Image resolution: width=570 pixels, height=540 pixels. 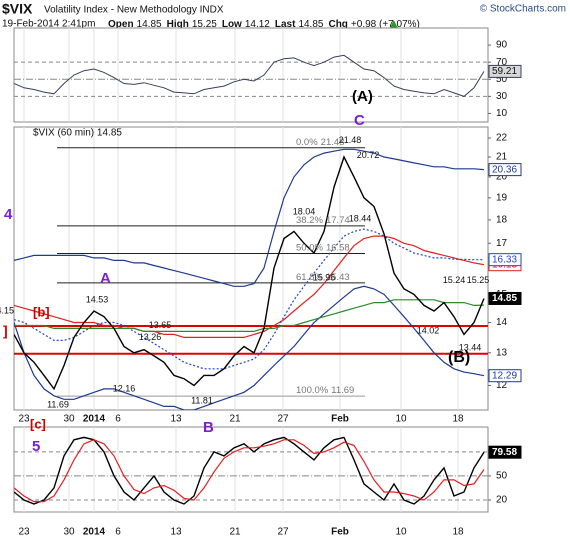 I want to click on fib-value: 21.48, so click(x=333, y=141).